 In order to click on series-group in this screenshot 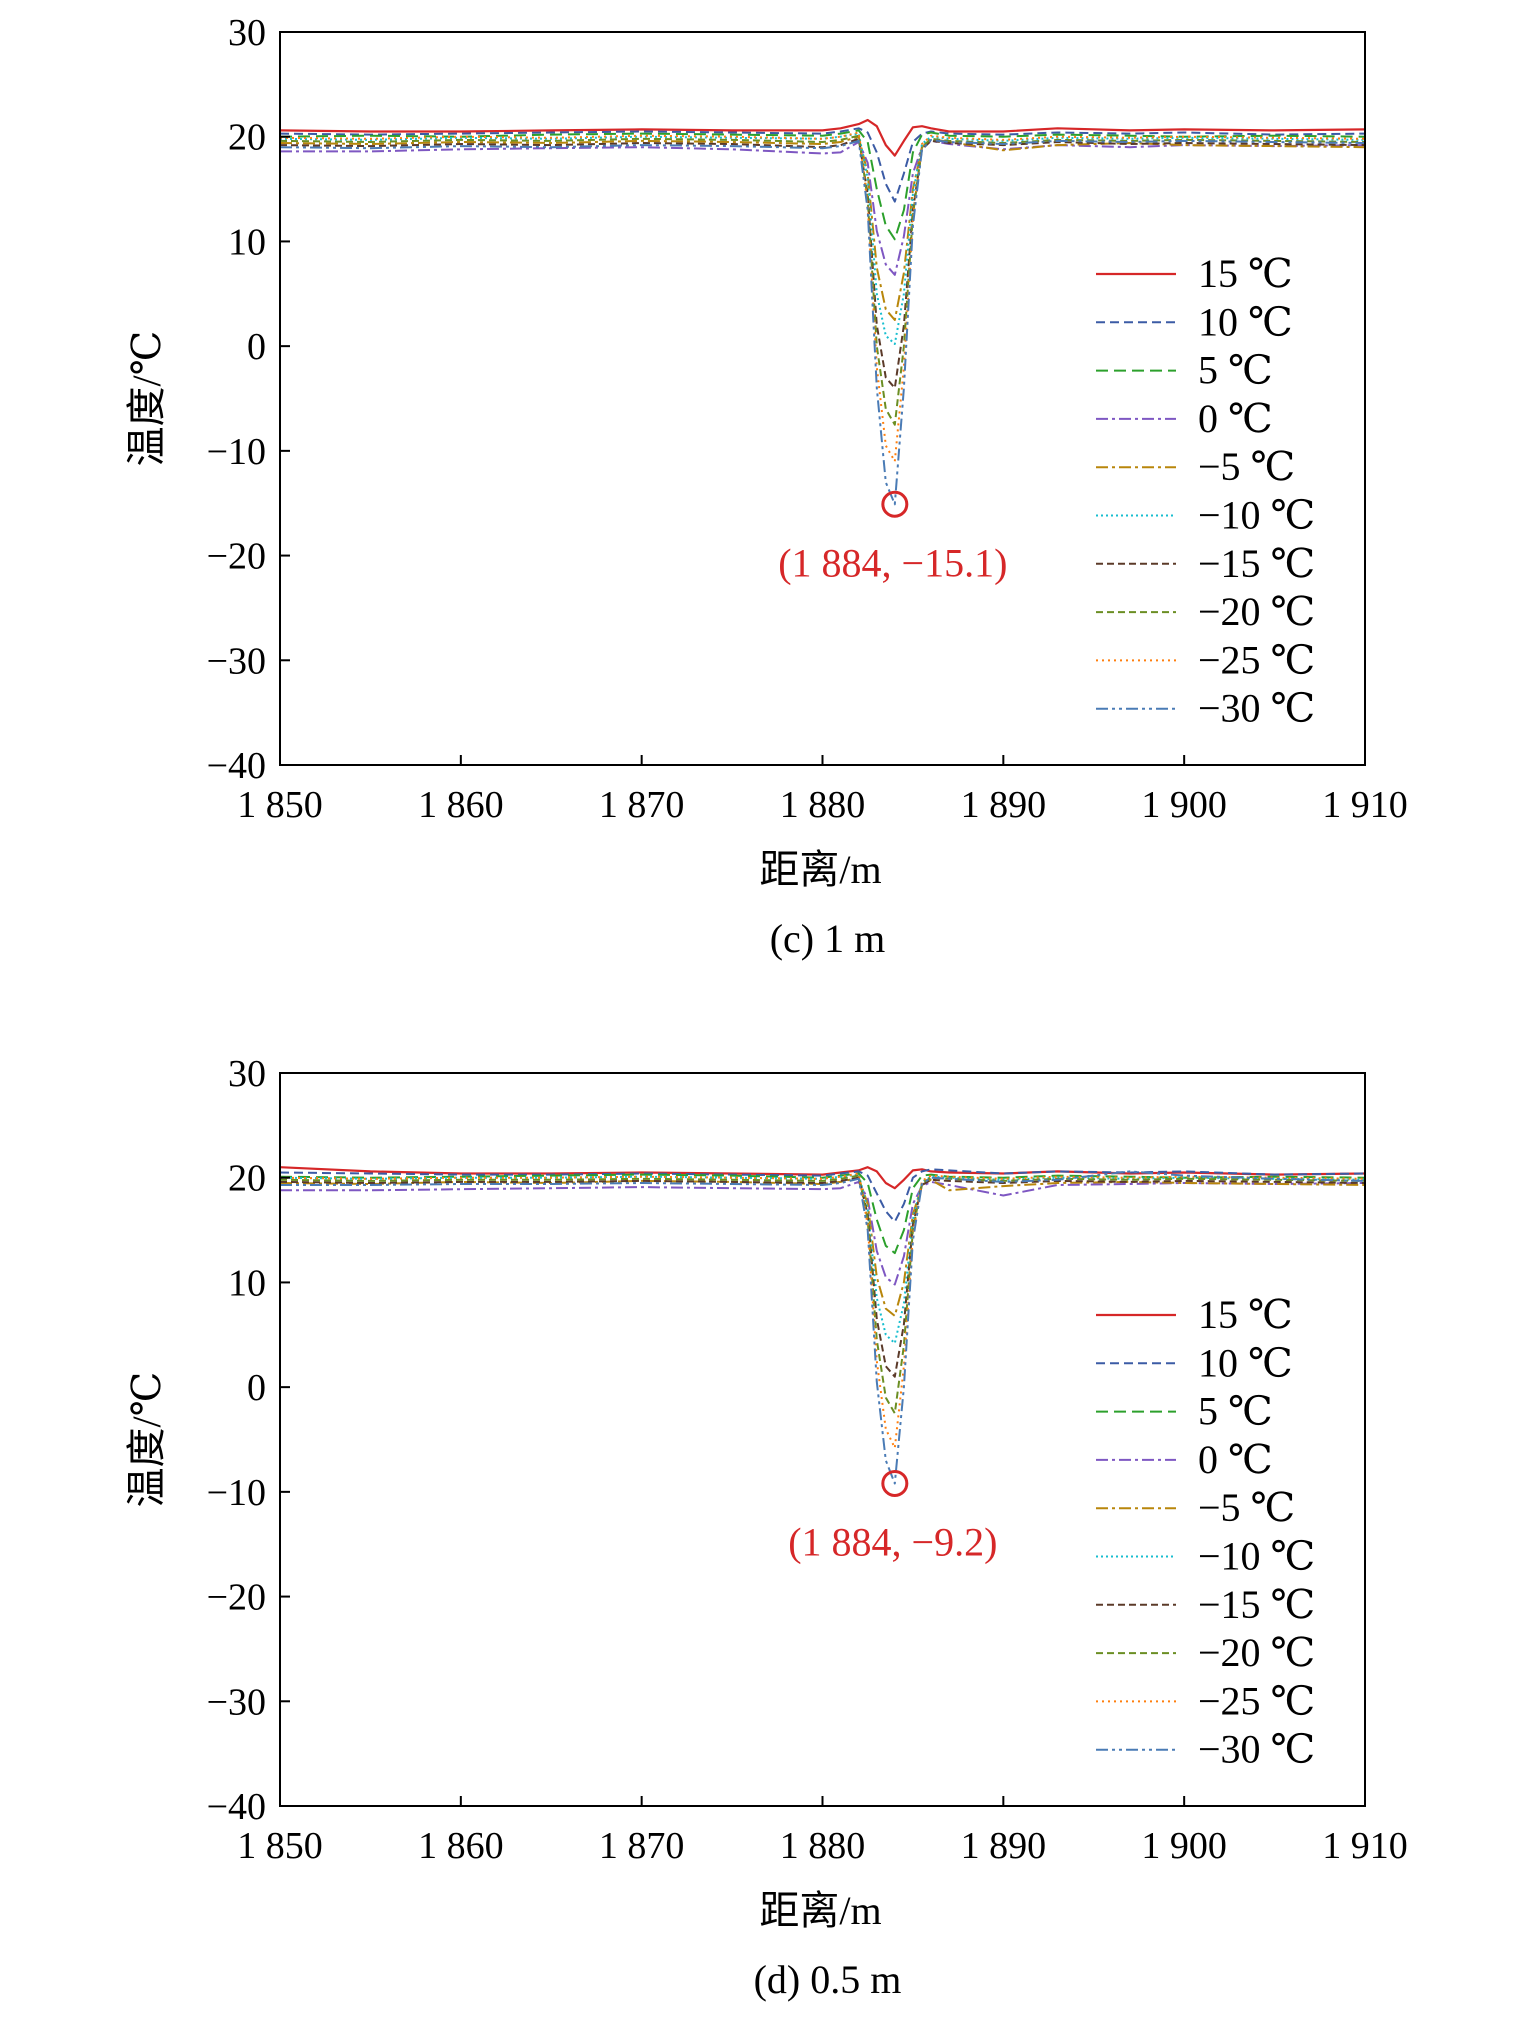, I will do `click(822, 1325)`.